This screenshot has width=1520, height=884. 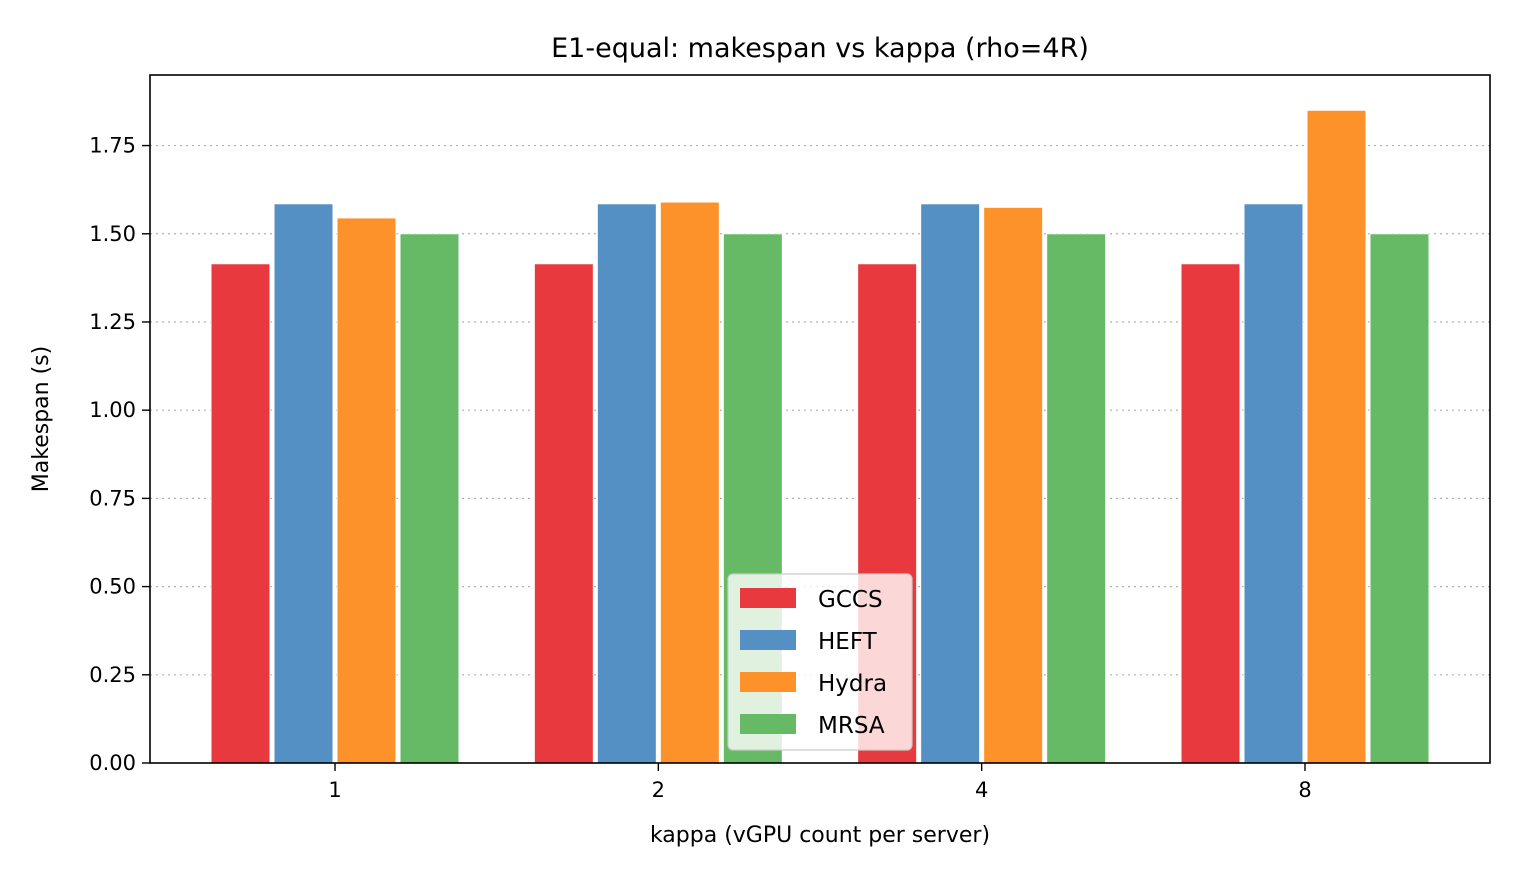 What do you see at coordinates (768, 598) in the screenshot?
I see `legend-swatch-gccs` at bounding box center [768, 598].